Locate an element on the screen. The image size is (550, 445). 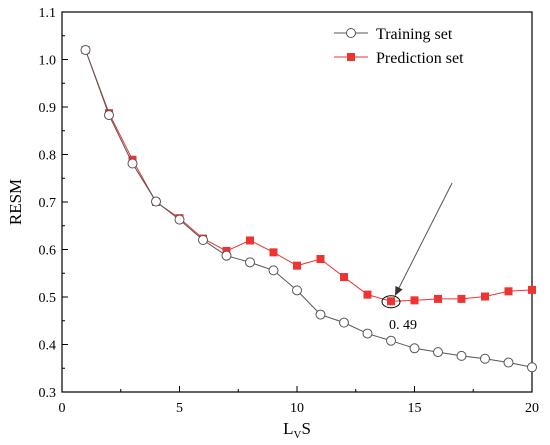
x-tick-label: 20 is located at coordinates (532, 408).